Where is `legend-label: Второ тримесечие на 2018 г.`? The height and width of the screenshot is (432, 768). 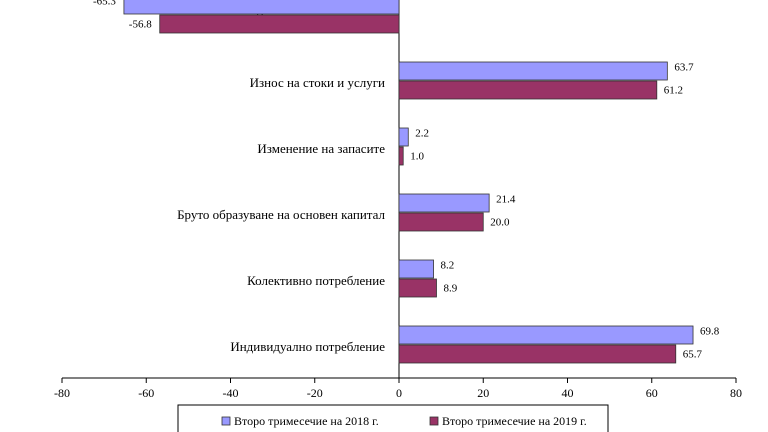
legend-label: Второ тримесечие на 2018 г. is located at coordinates (306, 421).